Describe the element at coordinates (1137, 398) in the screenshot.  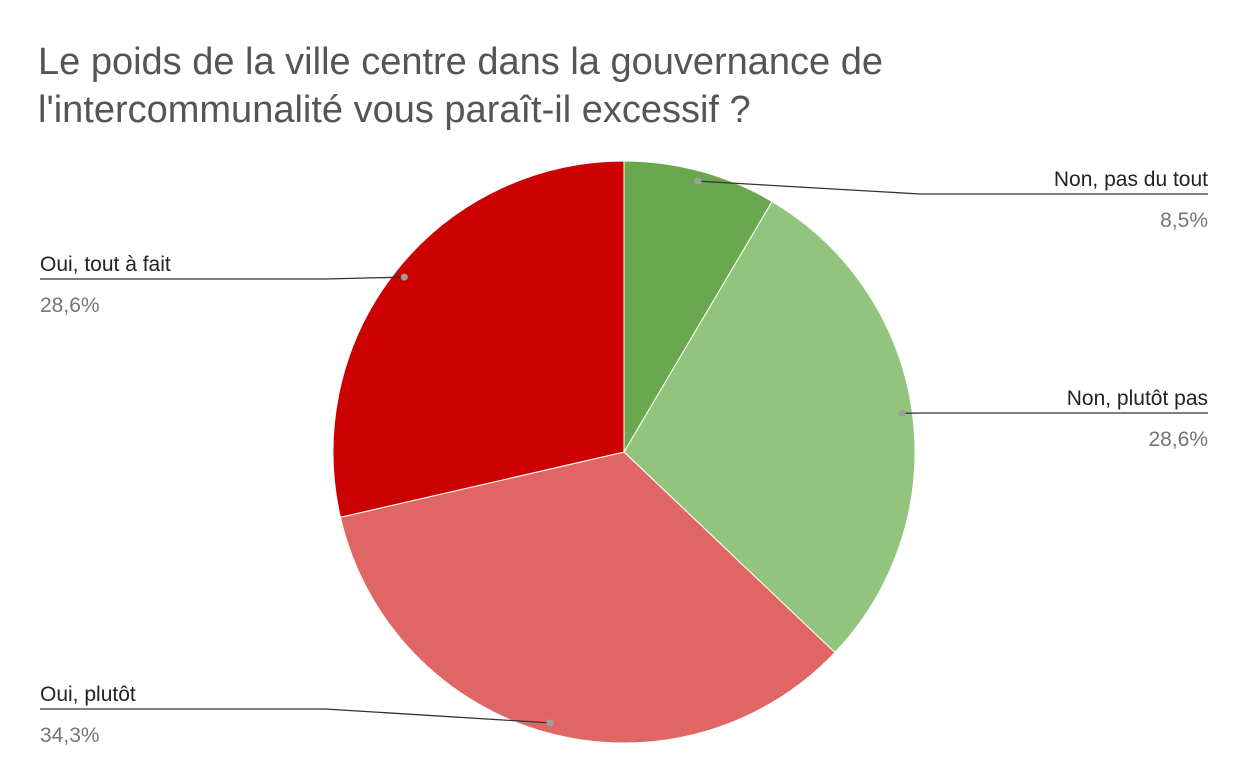
I see `slice-label-non-plutot-pas: Non, plutôt pas` at that location.